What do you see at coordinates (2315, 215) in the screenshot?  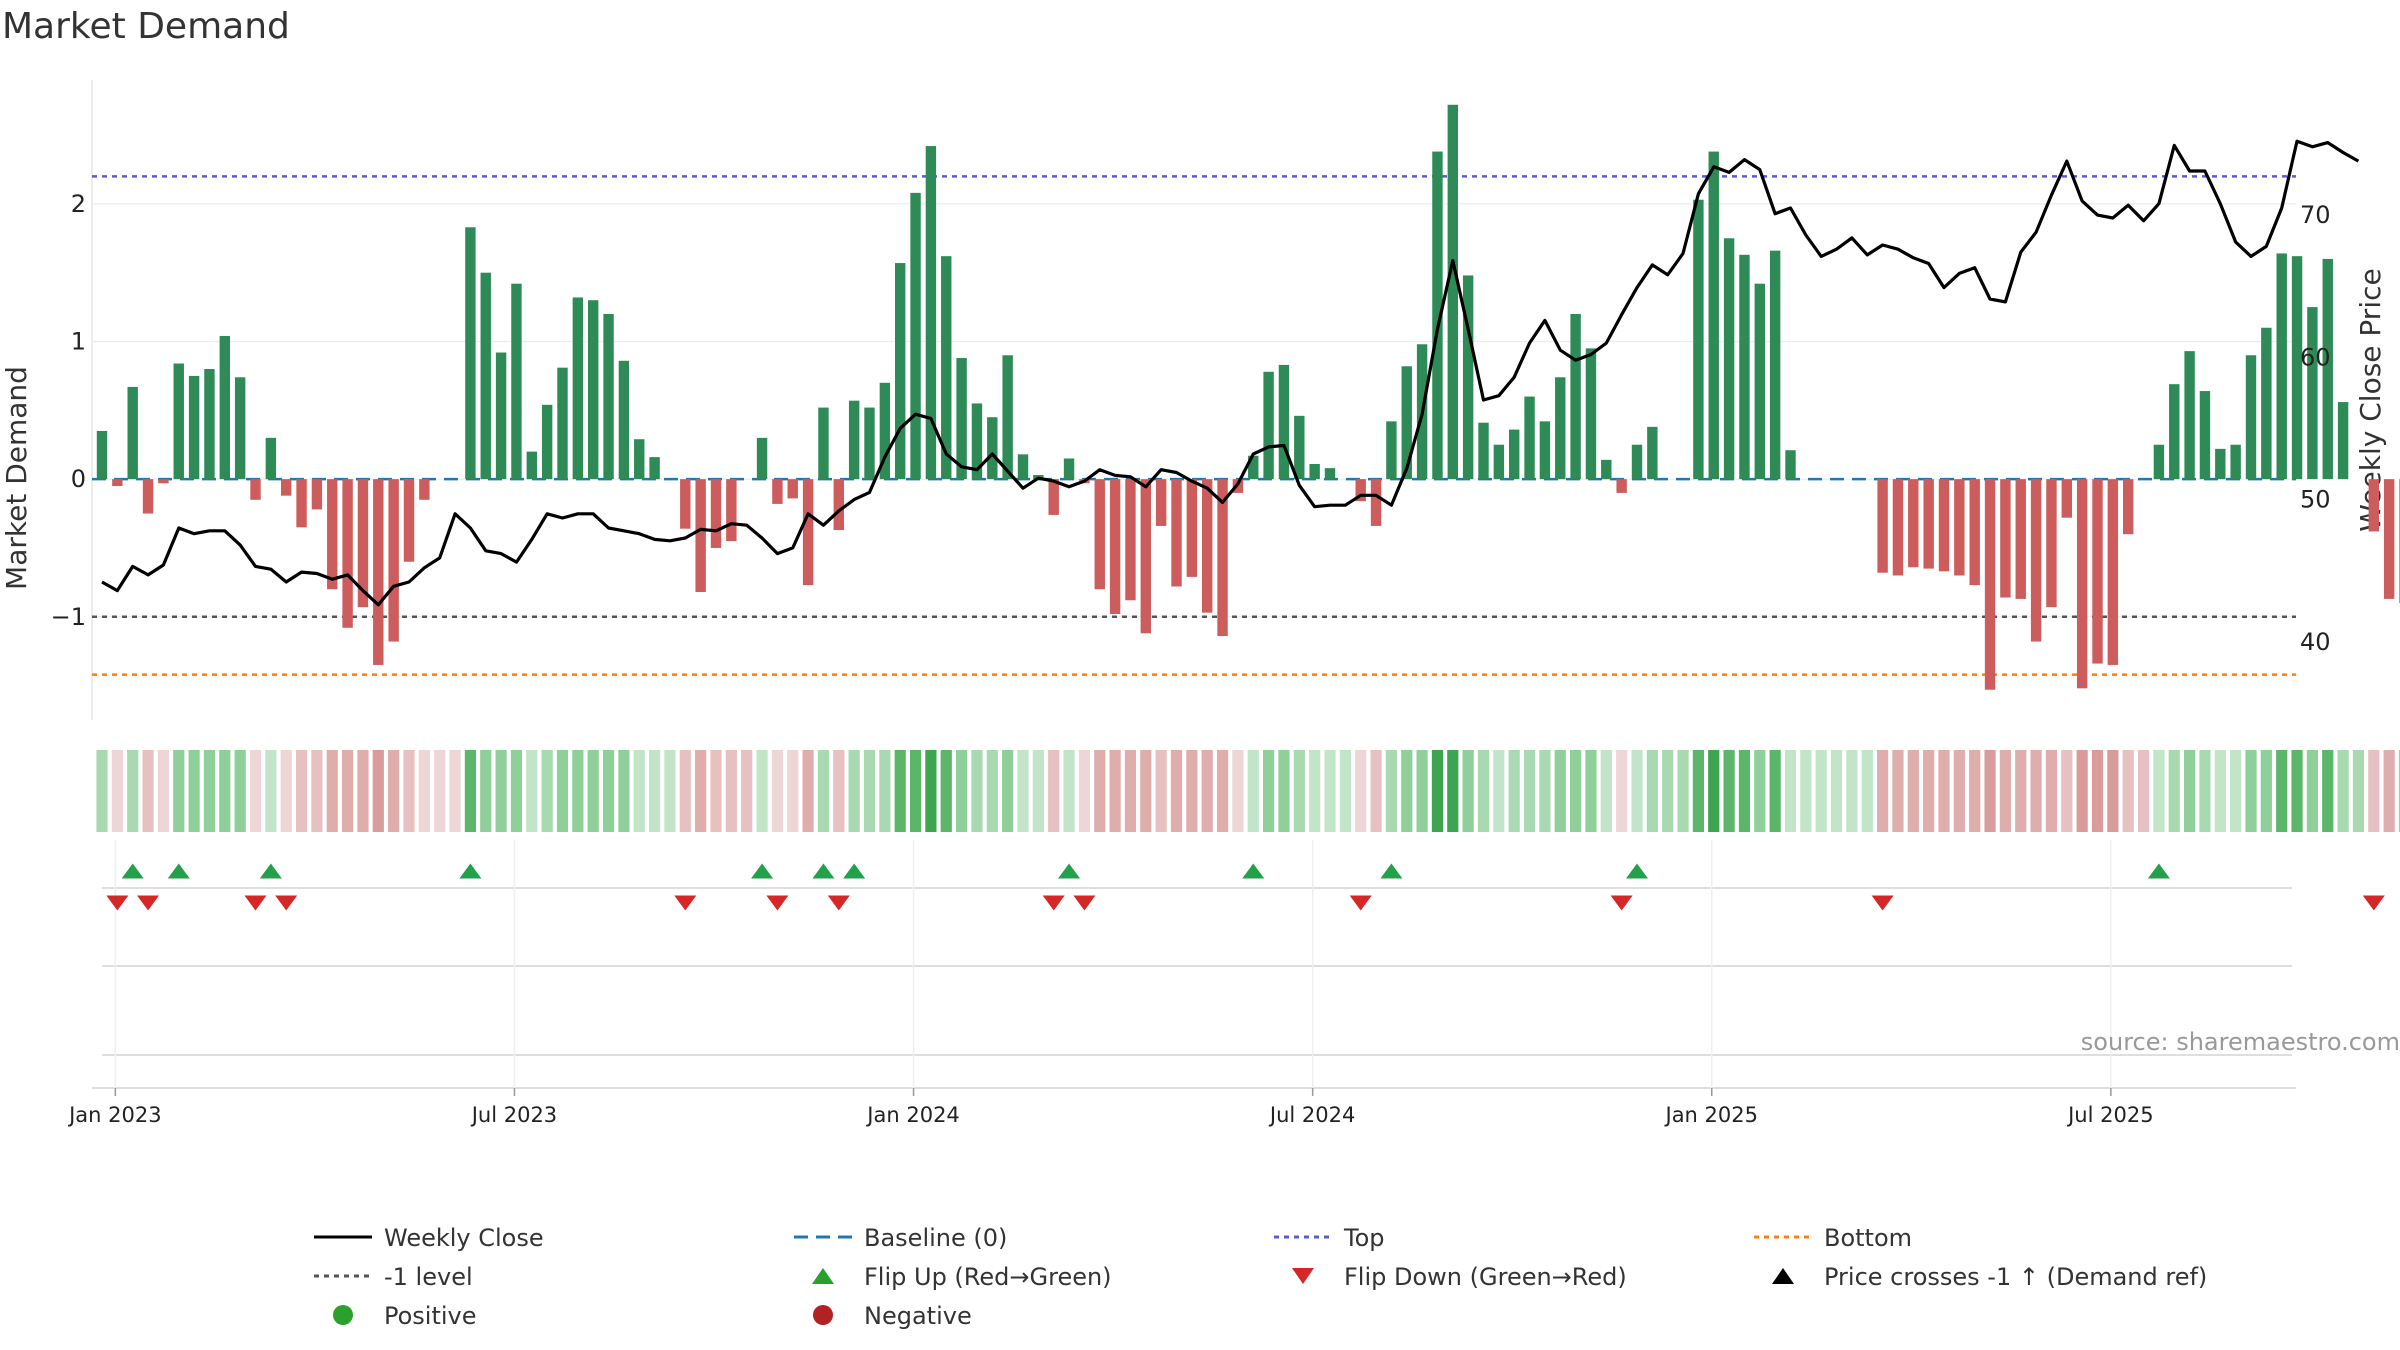 I see `y-tick-label-right: 70` at bounding box center [2315, 215].